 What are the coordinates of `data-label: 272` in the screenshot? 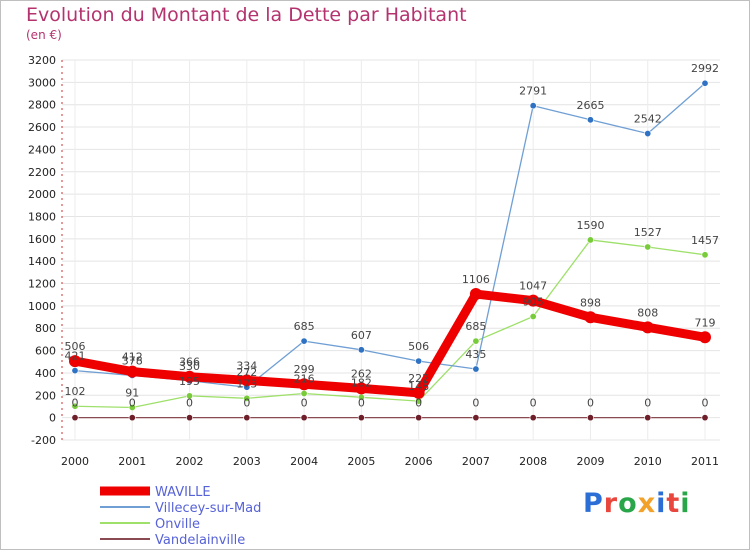 It's located at (246, 372).